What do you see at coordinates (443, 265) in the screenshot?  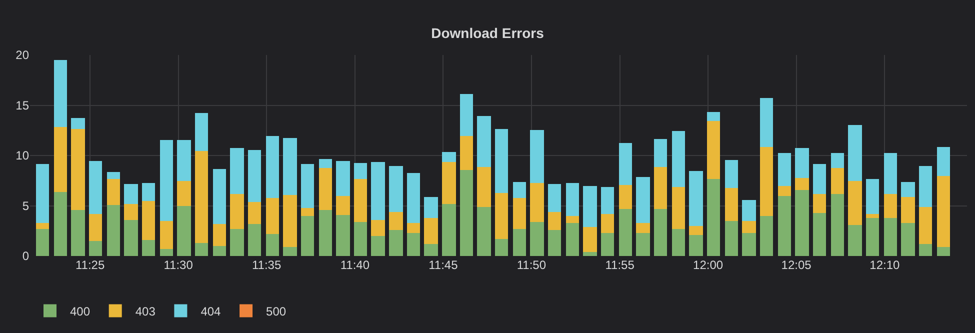 I see `x-tick-label: 11:45` at bounding box center [443, 265].